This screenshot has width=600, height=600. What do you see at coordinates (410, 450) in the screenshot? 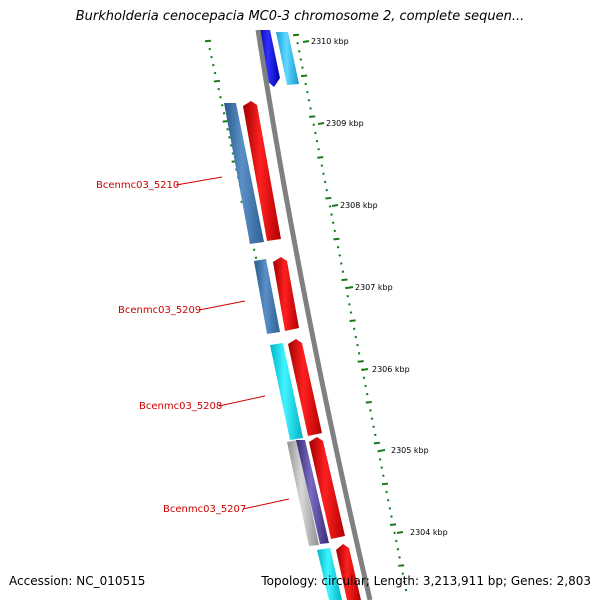
I see `kbp-label-2305: 2305 kbp` at bounding box center [410, 450].